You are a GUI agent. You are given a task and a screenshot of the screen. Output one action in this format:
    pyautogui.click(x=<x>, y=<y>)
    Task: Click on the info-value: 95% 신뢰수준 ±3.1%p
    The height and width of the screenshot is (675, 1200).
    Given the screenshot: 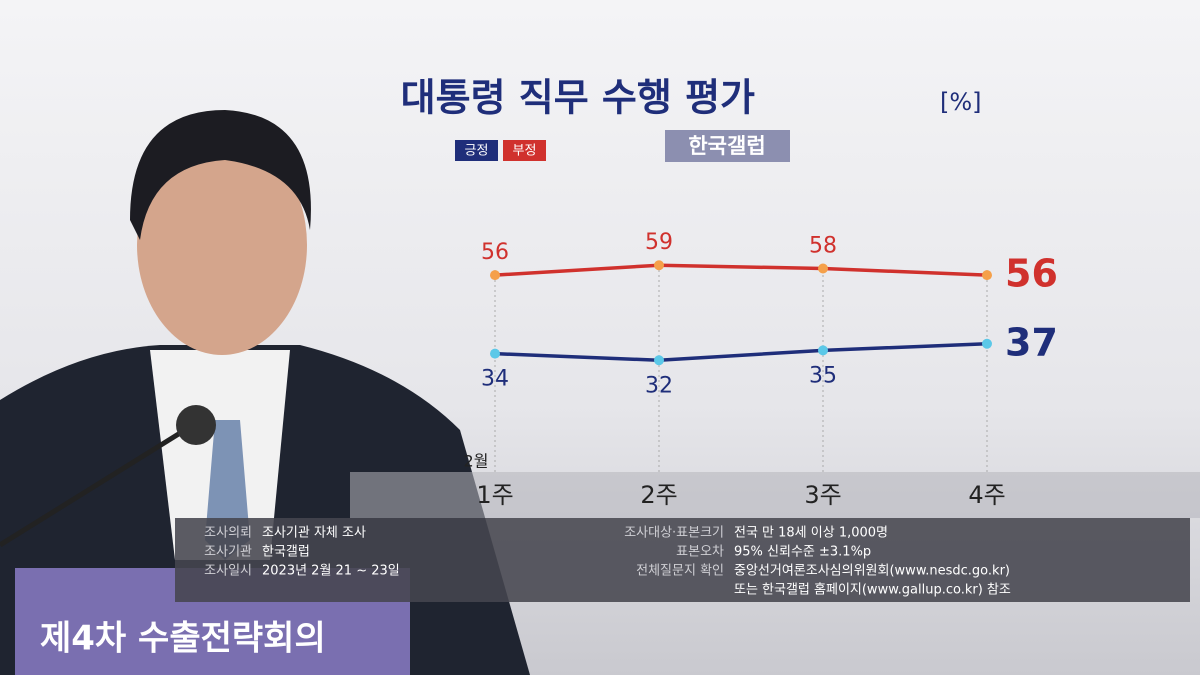 What is the action you would take?
    pyautogui.click(x=802, y=552)
    